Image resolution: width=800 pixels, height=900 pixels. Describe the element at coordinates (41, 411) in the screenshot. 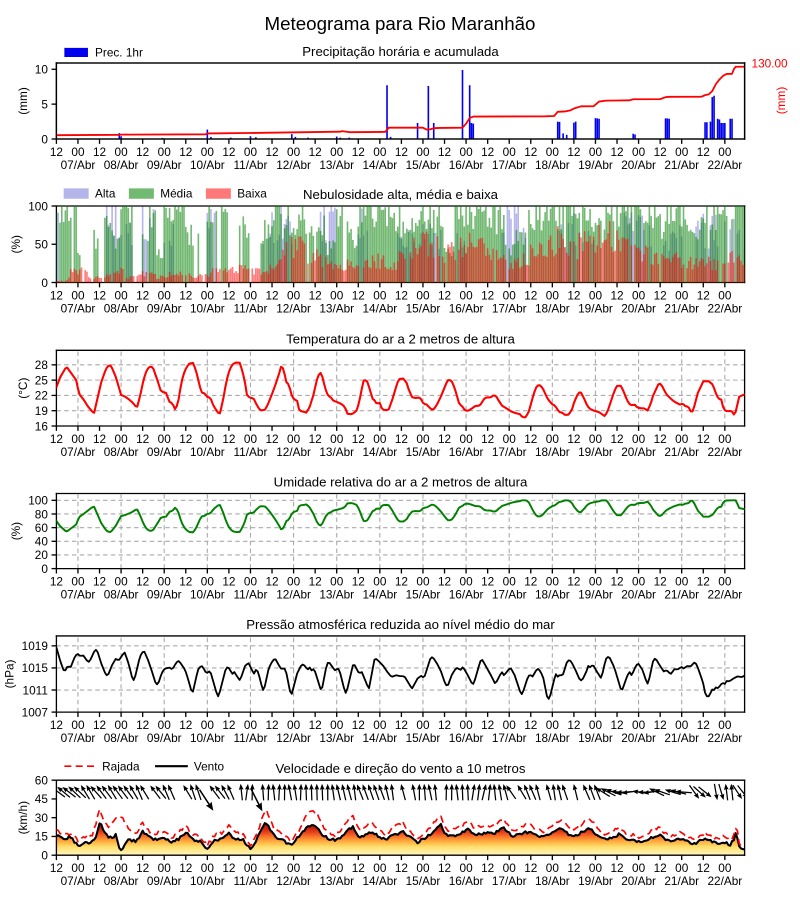

I see `svg-text: 19` at that location.